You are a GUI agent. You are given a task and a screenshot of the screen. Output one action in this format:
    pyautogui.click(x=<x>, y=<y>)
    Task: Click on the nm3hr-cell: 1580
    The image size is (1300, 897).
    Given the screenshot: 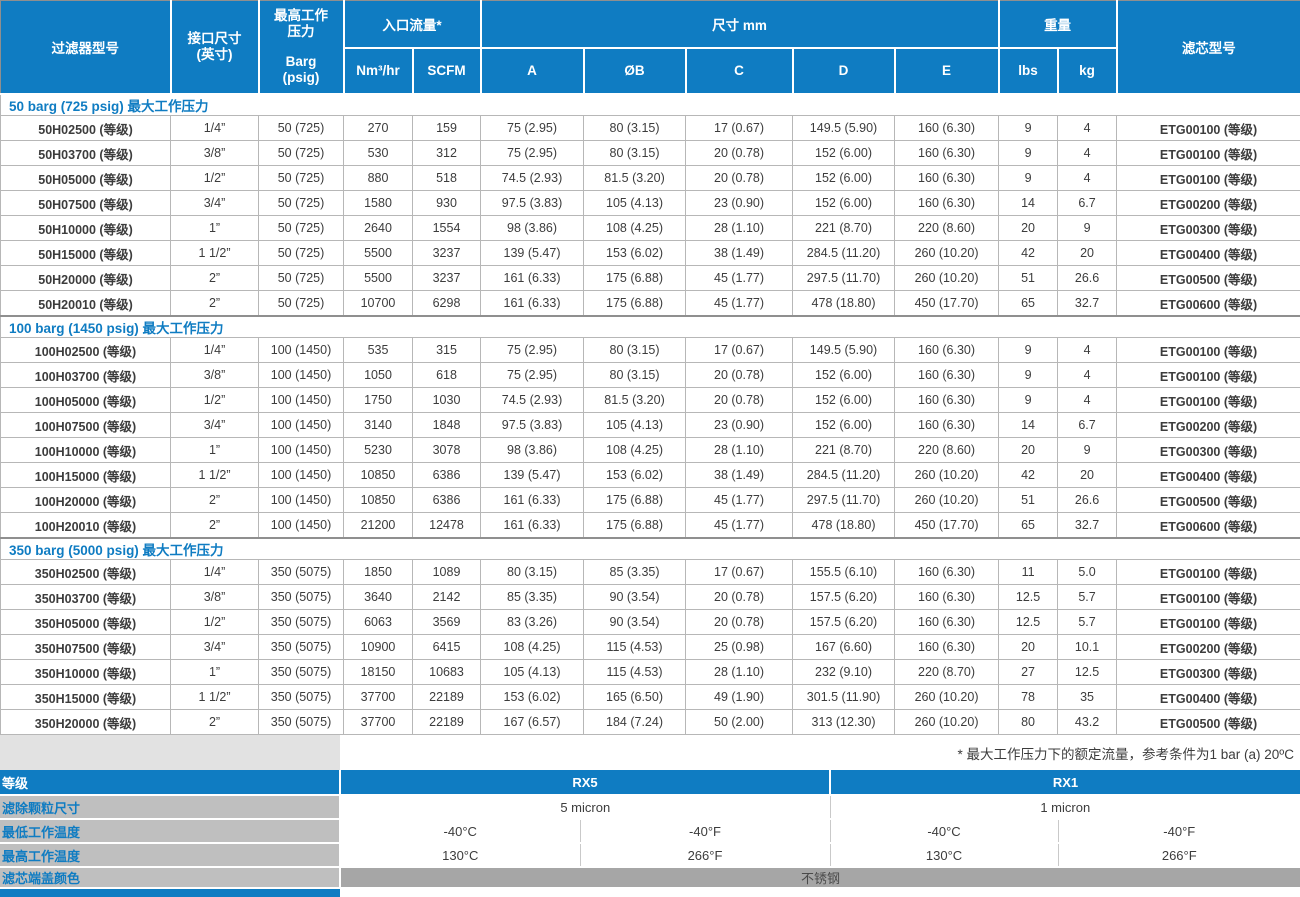 What is the action you would take?
    pyautogui.click(x=378, y=203)
    